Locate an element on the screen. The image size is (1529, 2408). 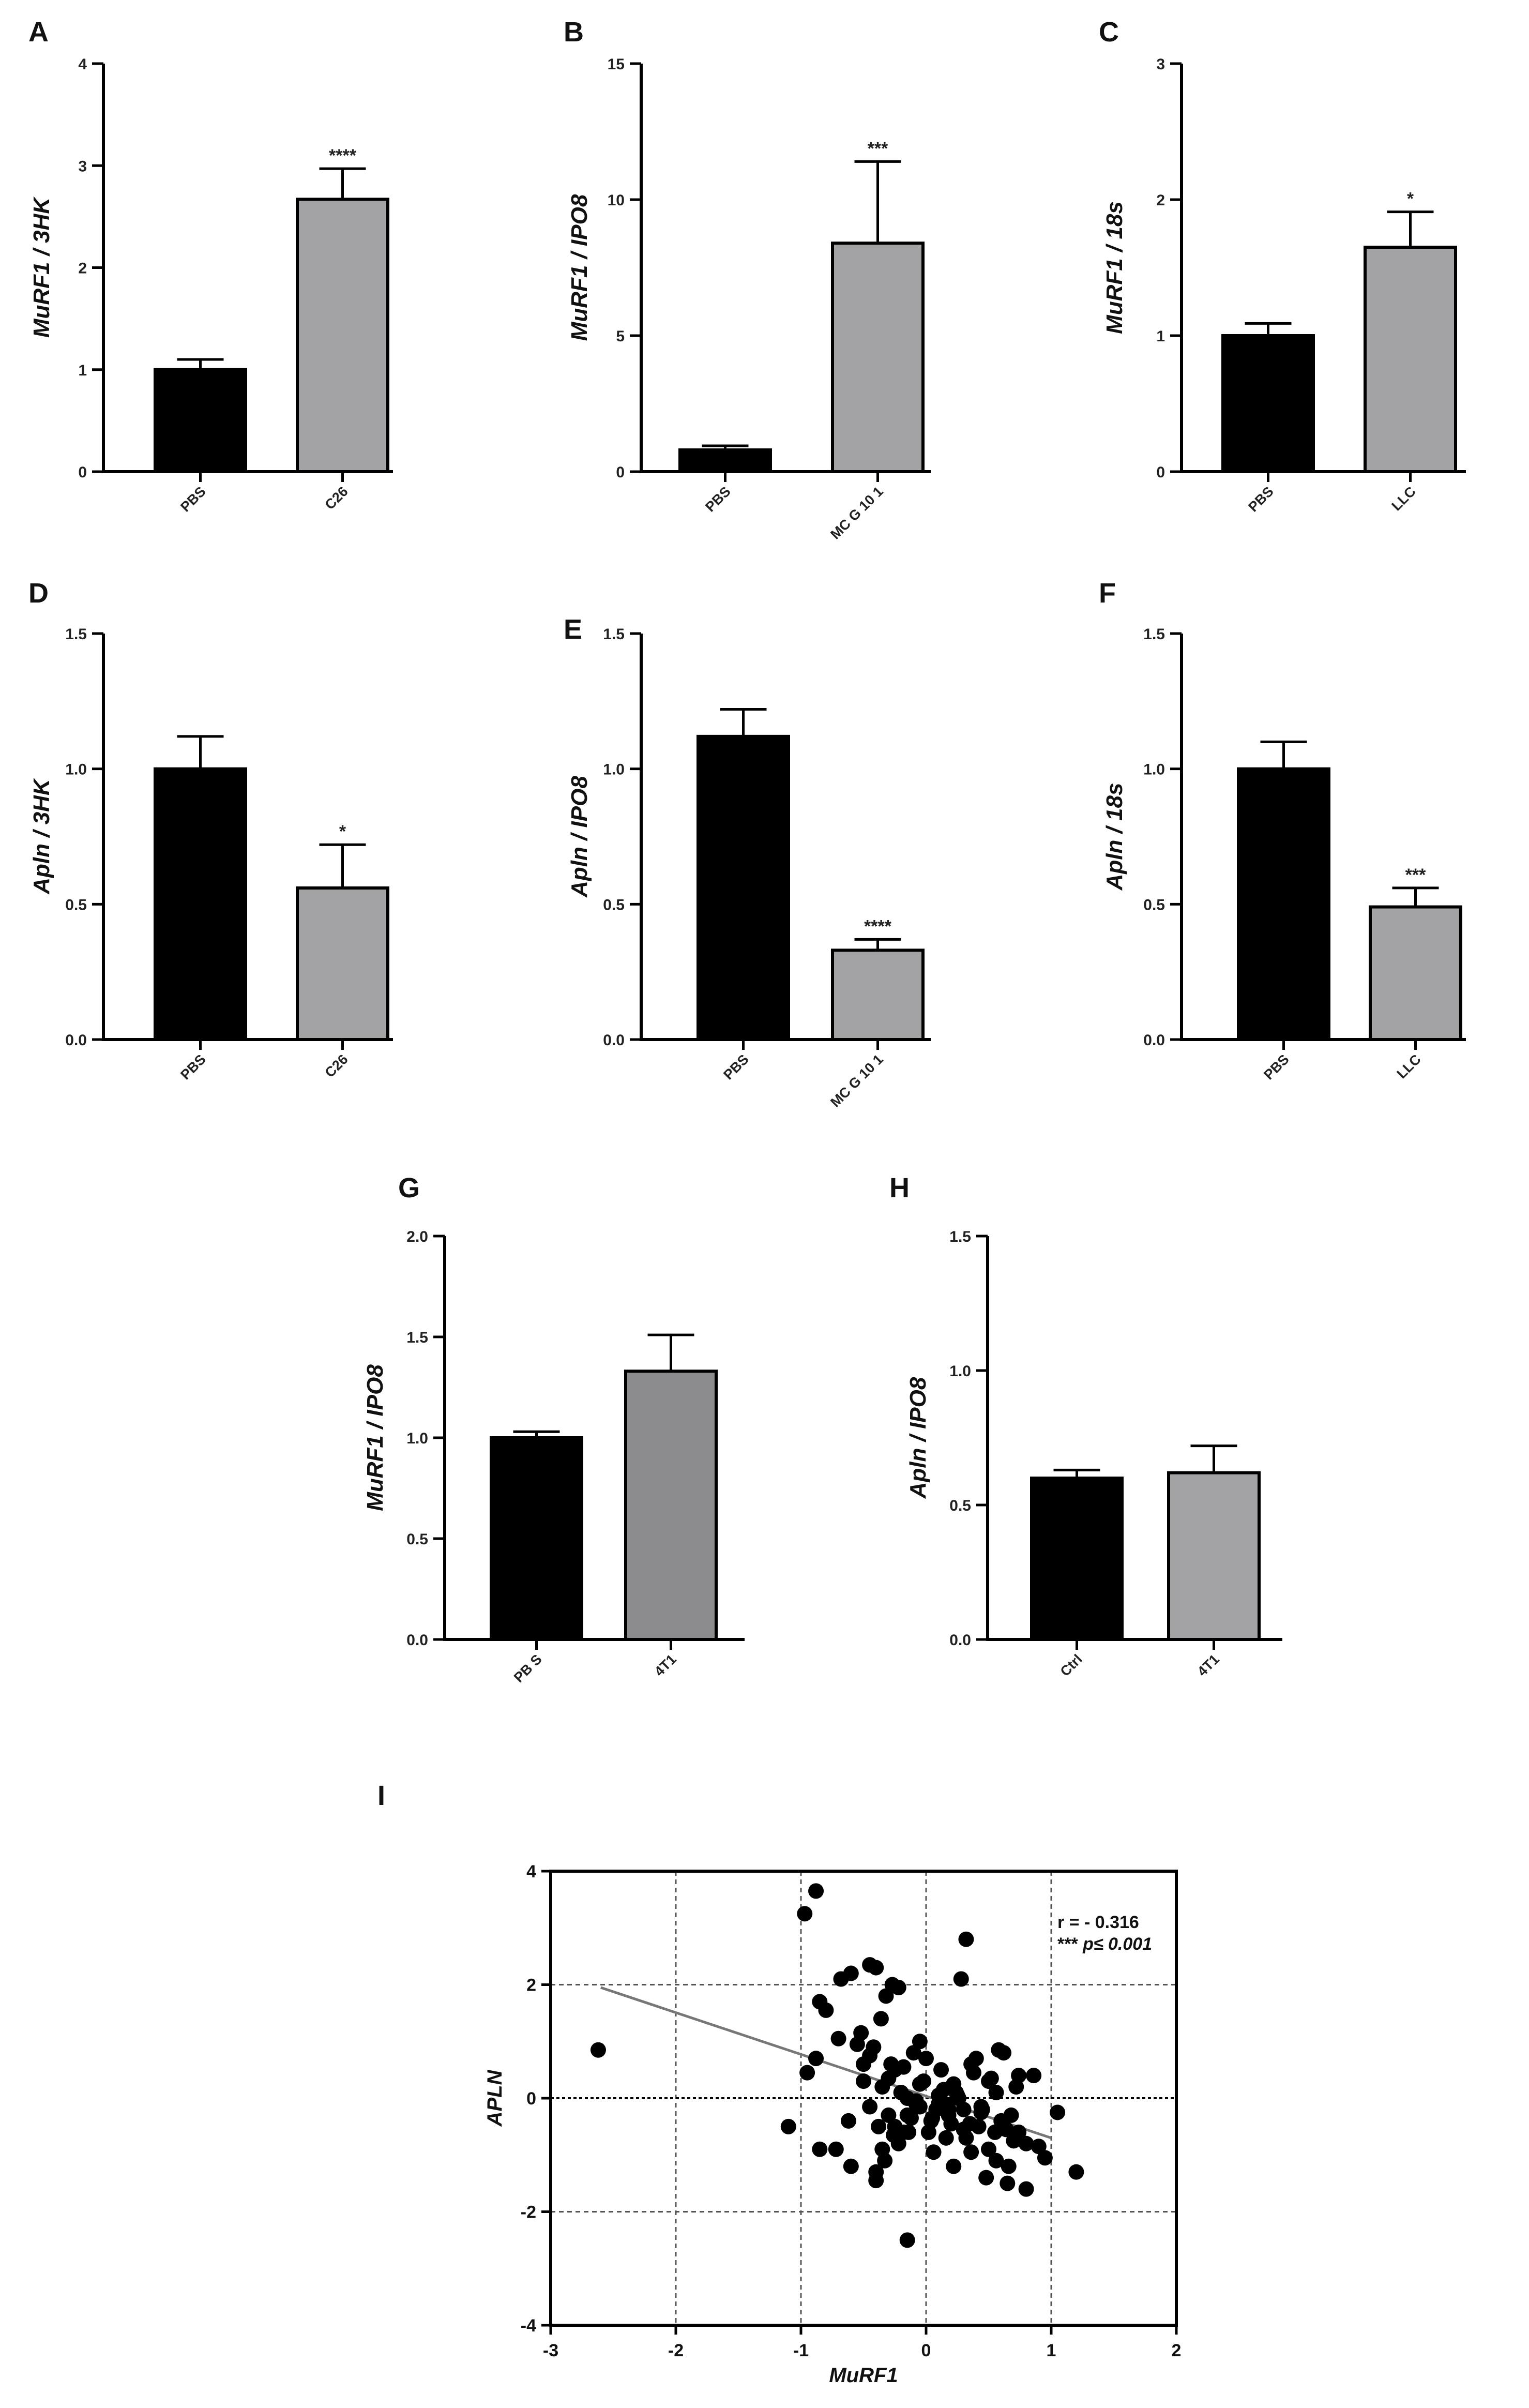
panel-label: G is located at coordinates (409, 1188).